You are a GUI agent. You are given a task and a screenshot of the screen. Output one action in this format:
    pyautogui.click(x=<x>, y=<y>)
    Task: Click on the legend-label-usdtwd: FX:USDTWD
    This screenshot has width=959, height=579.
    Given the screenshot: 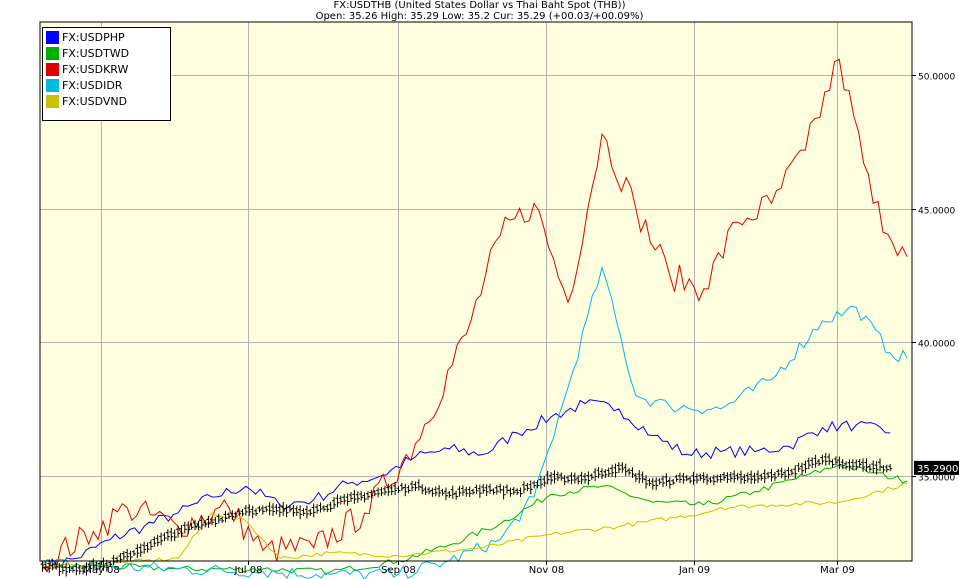 What is the action you would take?
    pyautogui.click(x=96, y=53)
    